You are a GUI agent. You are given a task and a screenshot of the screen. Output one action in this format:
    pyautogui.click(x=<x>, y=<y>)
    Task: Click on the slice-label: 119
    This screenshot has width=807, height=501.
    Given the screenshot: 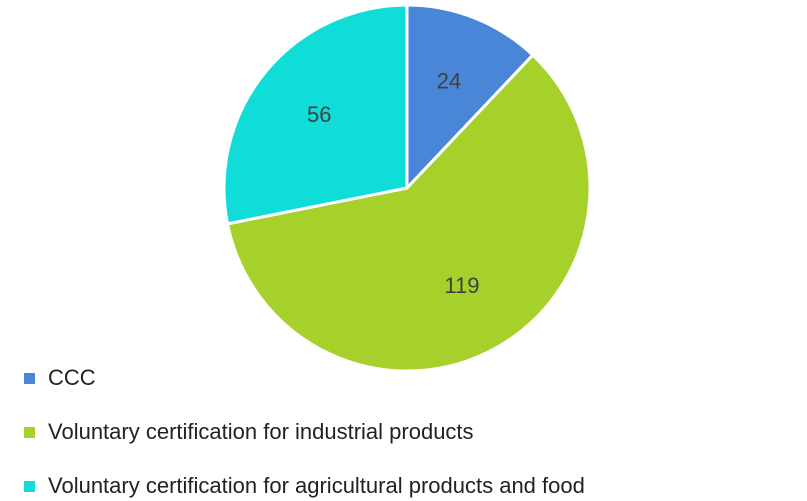 What is the action you would take?
    pyautogui.click(x=461, y=285)
    